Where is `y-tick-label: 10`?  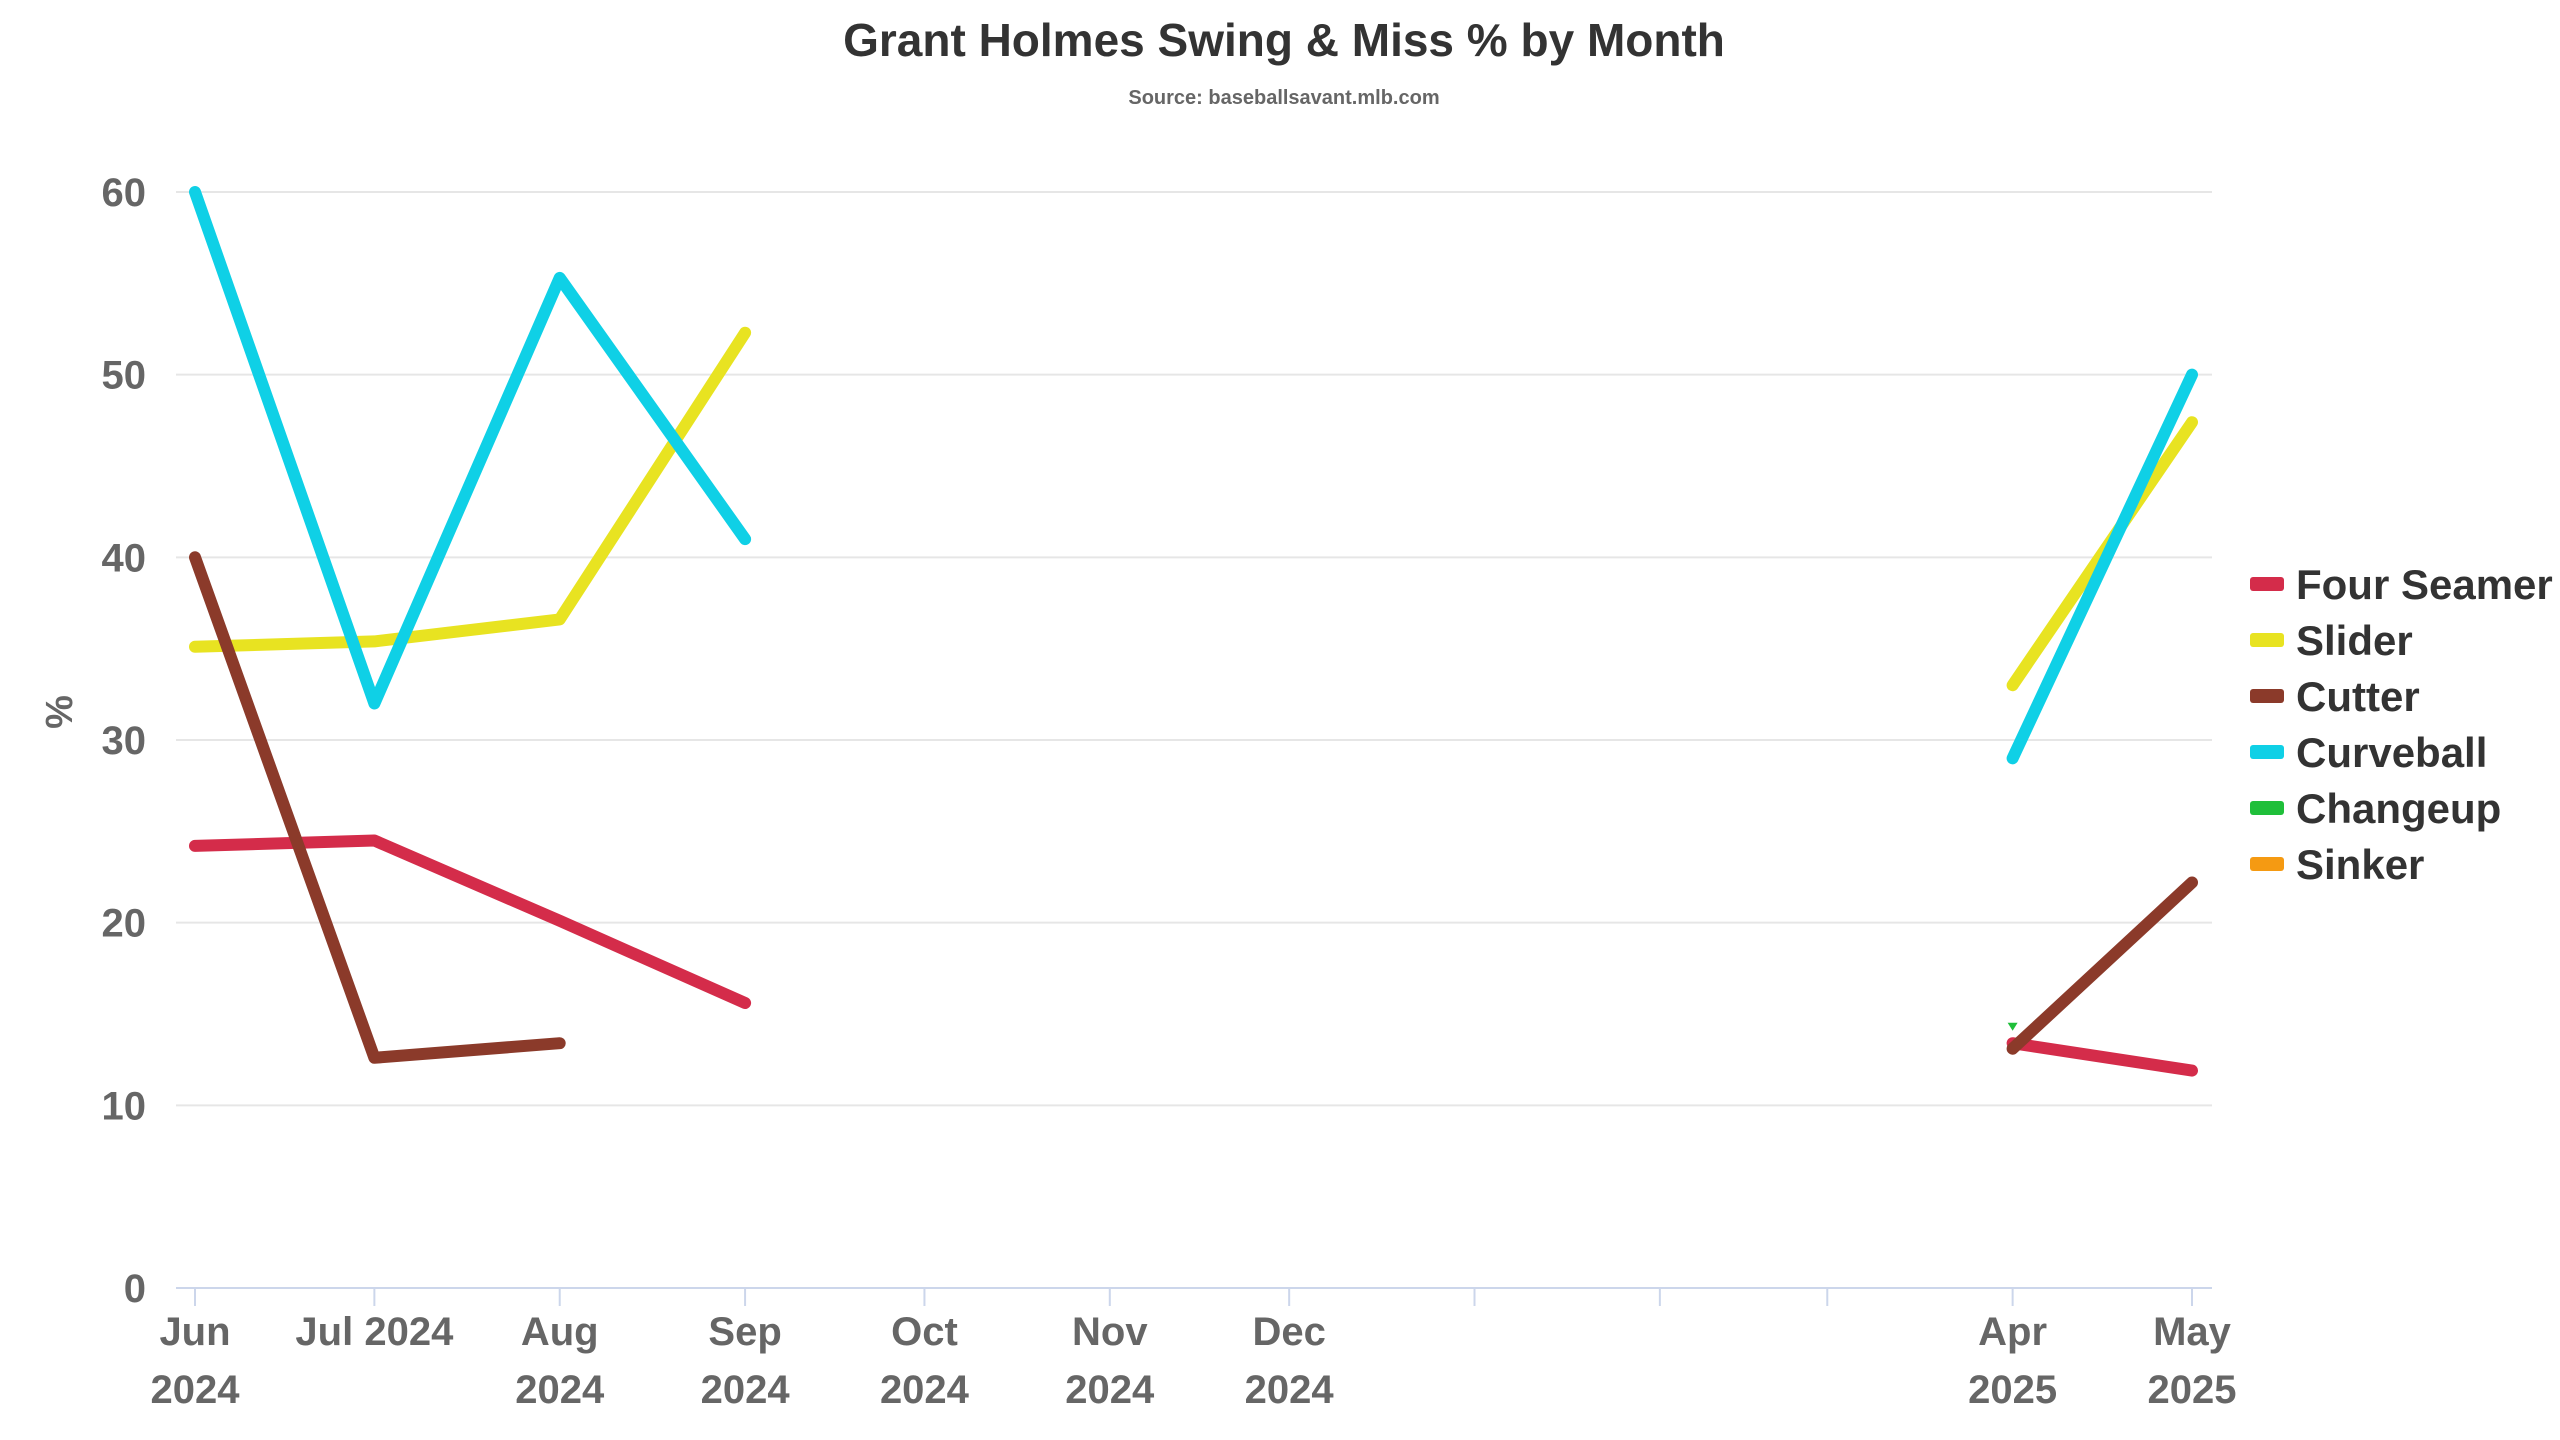 y-tick-label: 10 is located at coordinates (124, 1106).